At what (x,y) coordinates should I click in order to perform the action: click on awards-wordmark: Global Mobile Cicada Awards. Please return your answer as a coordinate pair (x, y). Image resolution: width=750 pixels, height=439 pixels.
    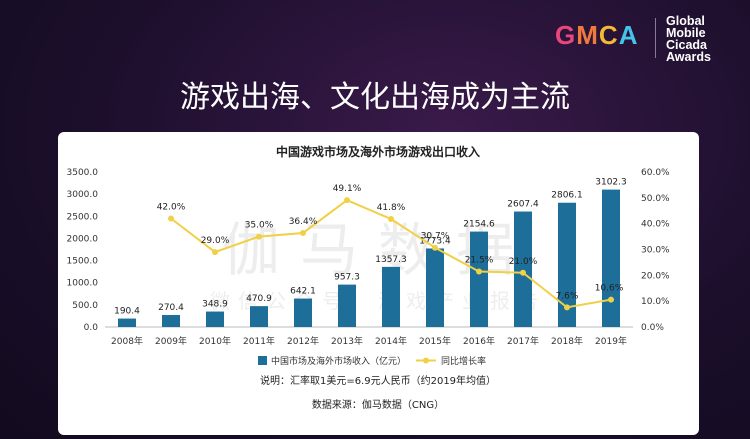
    Looking at the image, I should click on (688, 39).